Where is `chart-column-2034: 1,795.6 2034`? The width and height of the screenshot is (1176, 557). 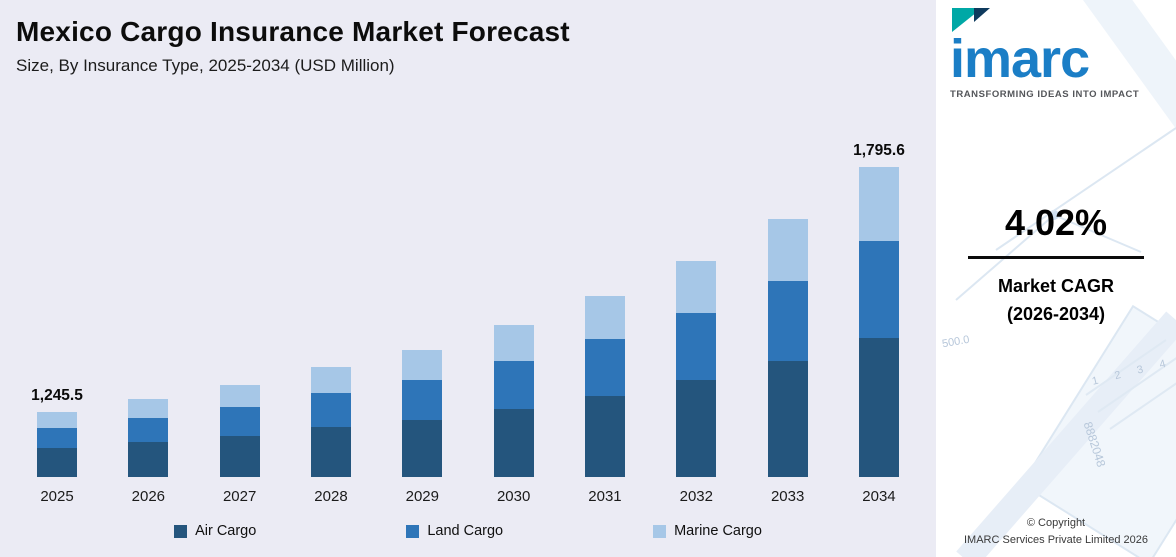 chart-column-2034: 1,795.6 2034 is located at coordinates (879, 325).